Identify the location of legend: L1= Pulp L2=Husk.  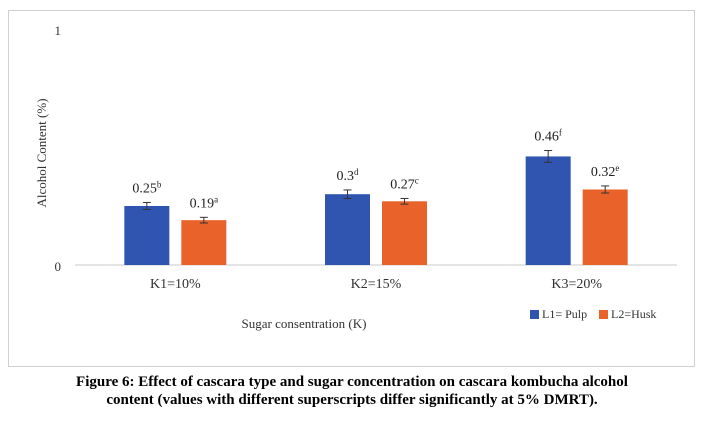
(593, 314).